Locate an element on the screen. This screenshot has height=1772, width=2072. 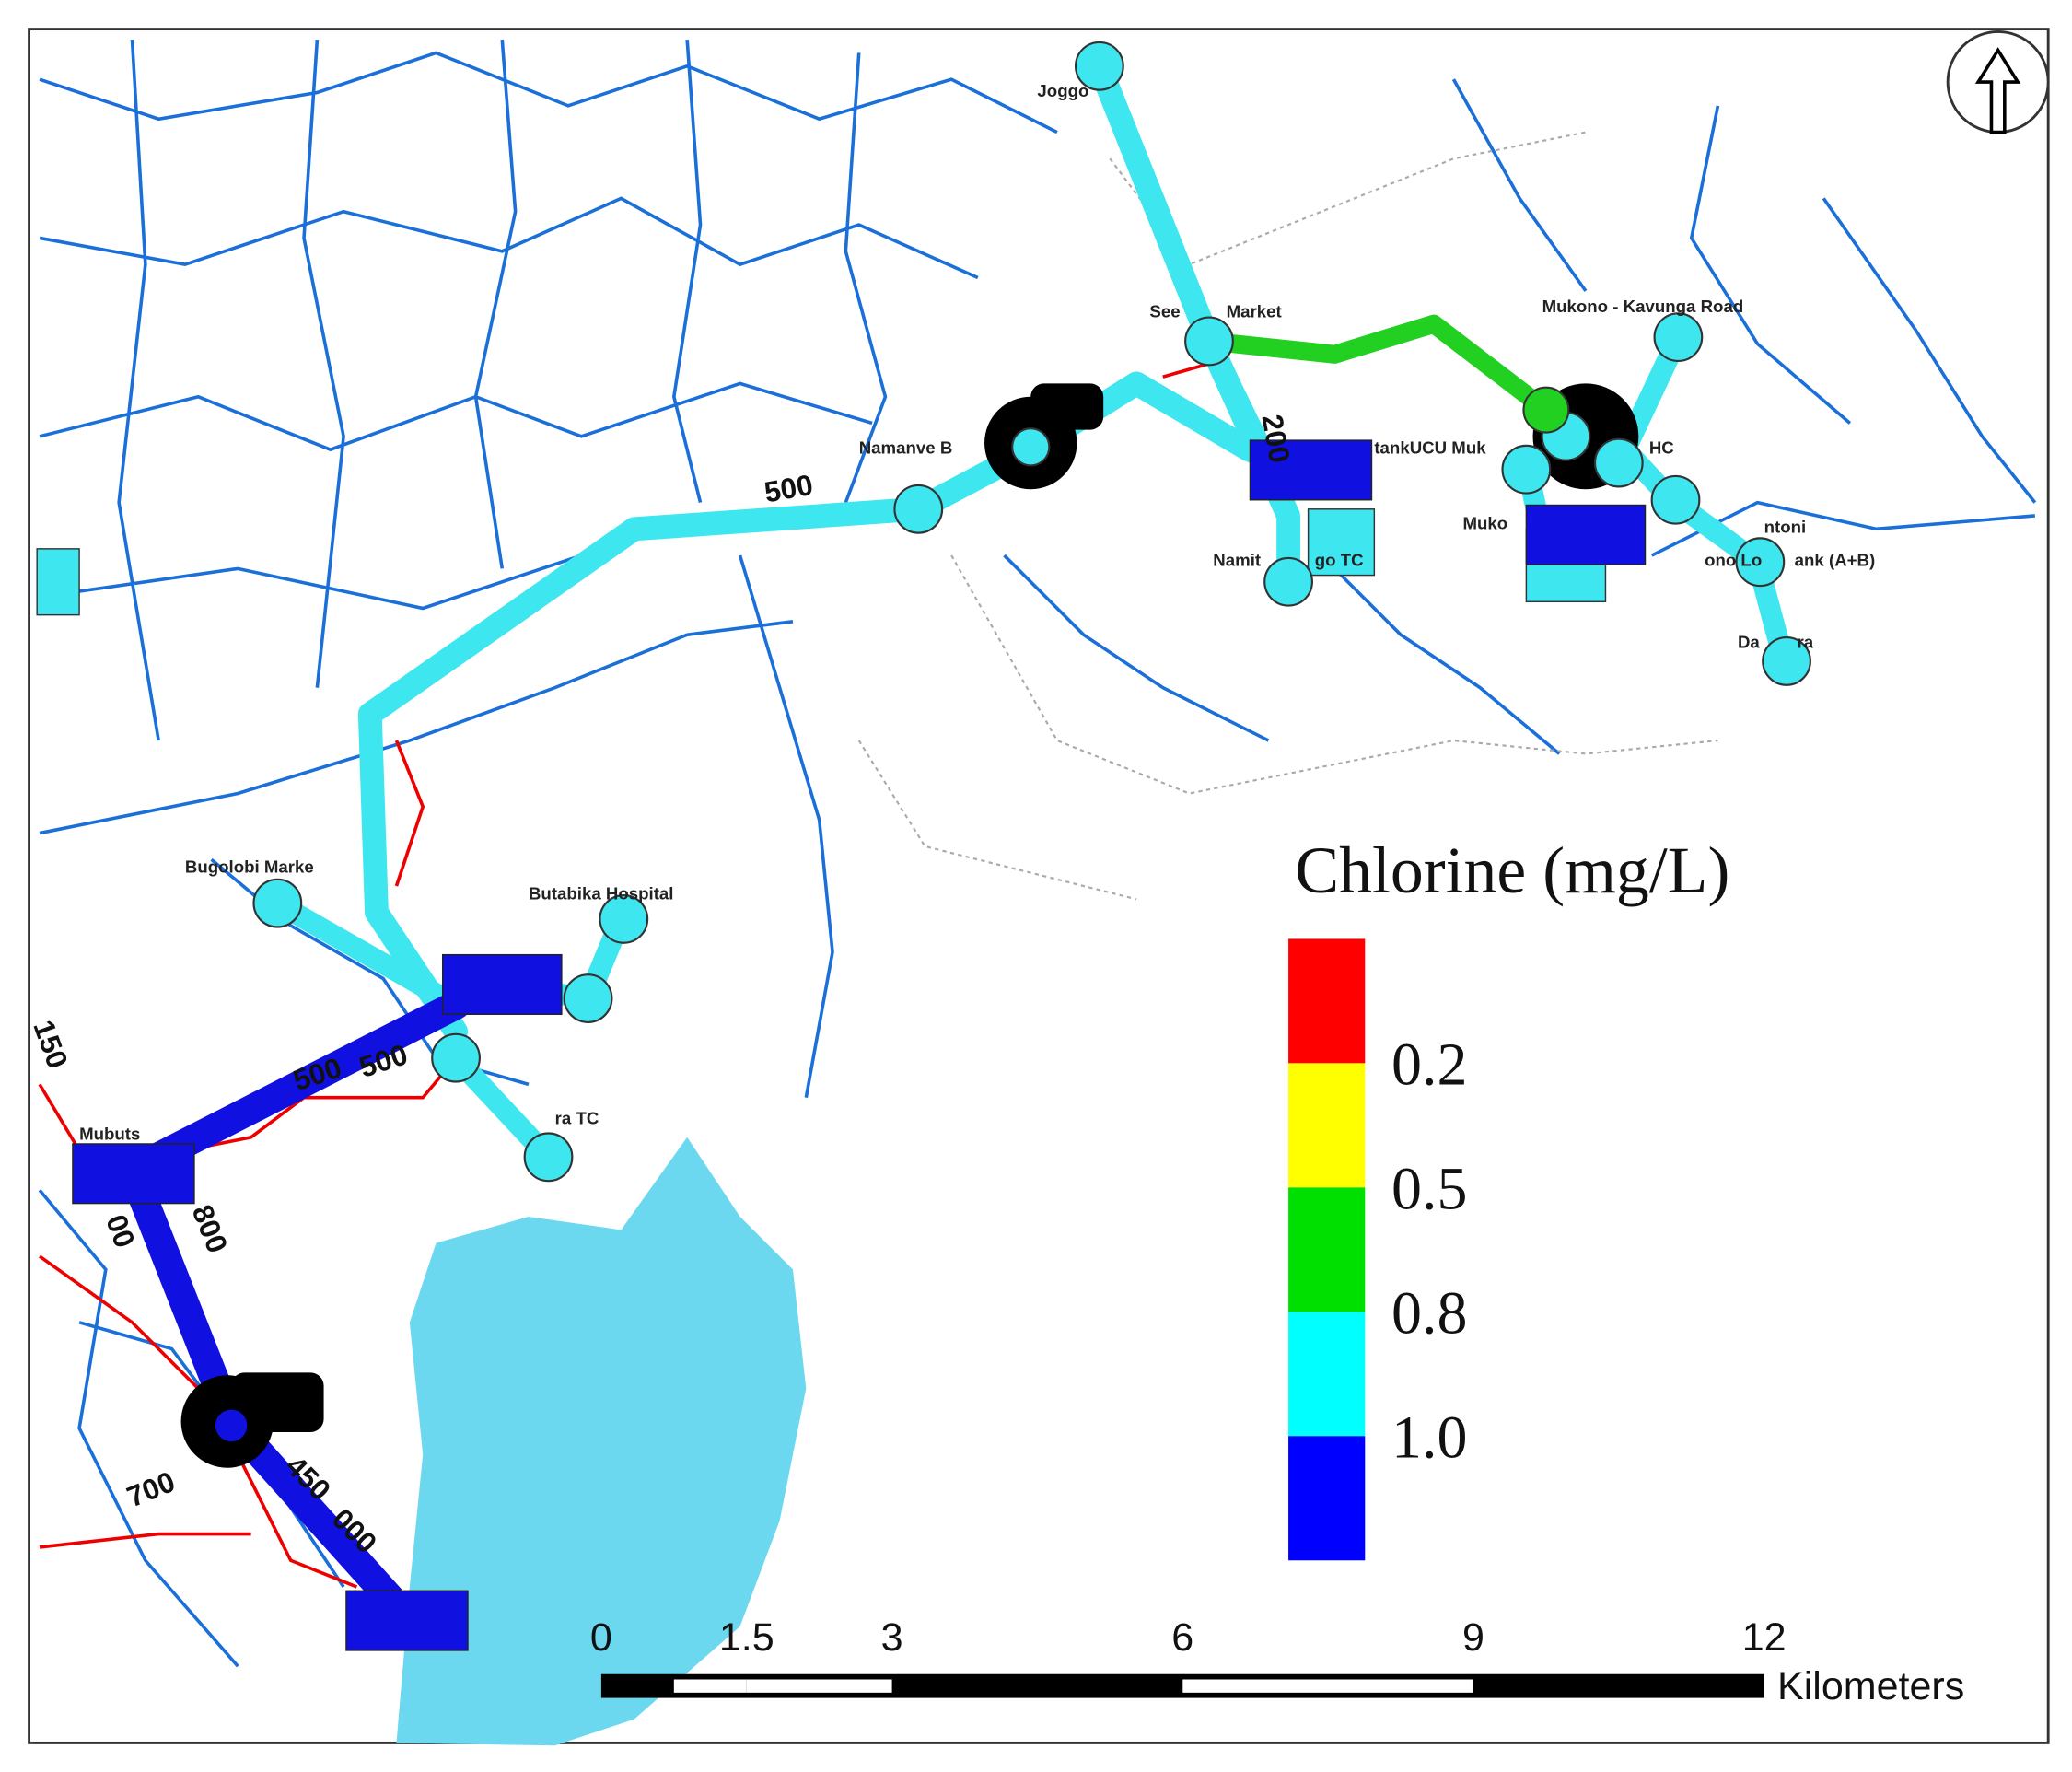
scale-unit: Kilometers is located at coordinates (1870, 1686).